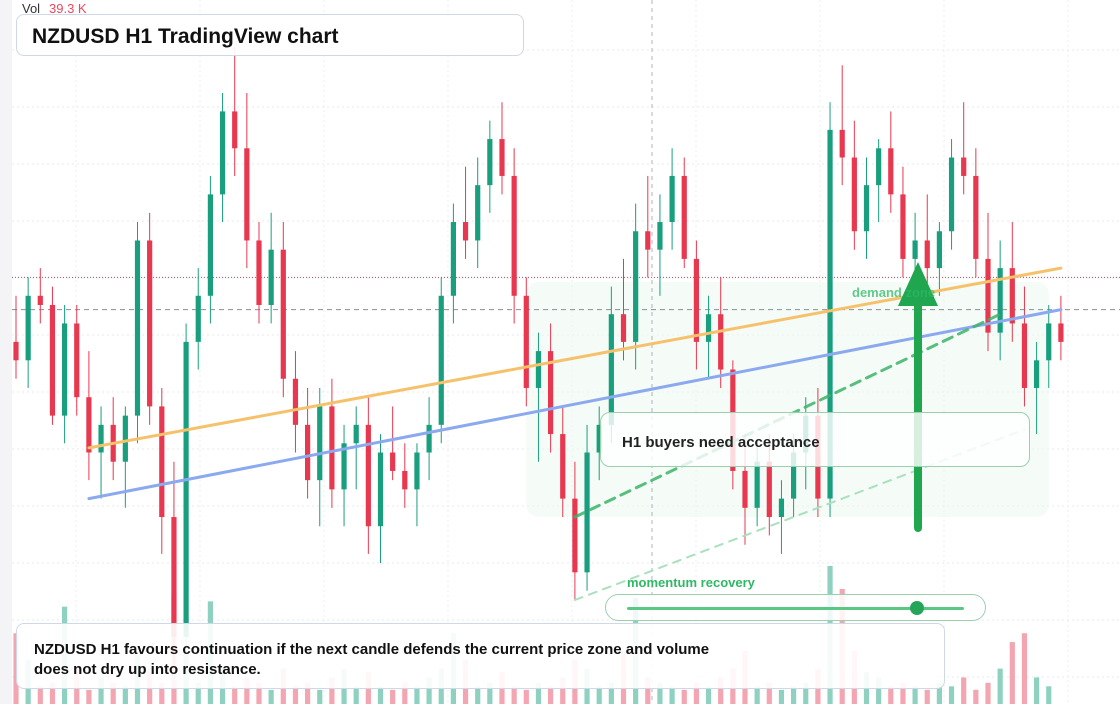 The height and width of the screenshot is (709, 1120). I want to click on chart-title: NZDUSD H1 TradingView chart, so click(185, 36).